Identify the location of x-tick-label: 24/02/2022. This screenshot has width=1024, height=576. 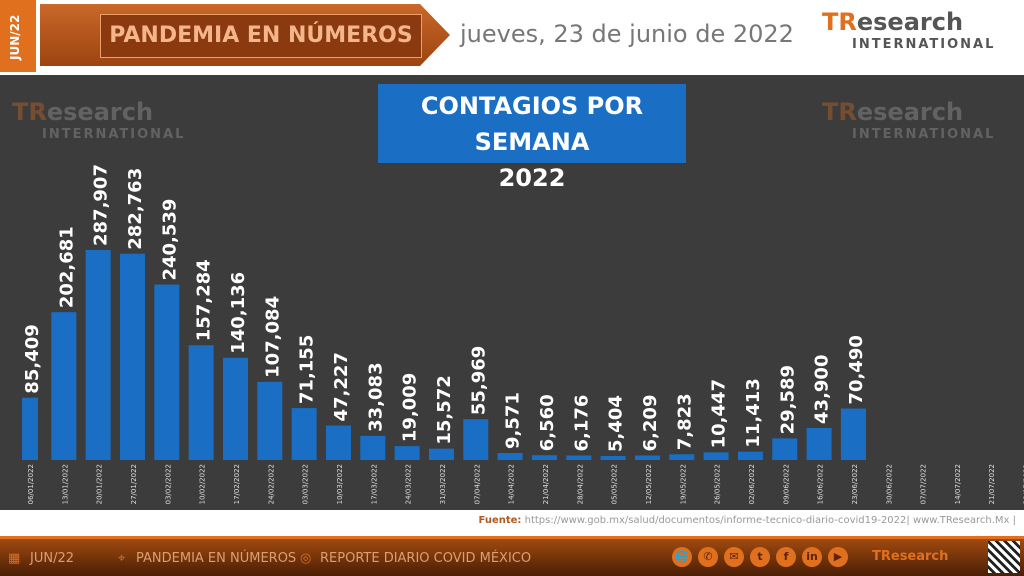
(271, 484).